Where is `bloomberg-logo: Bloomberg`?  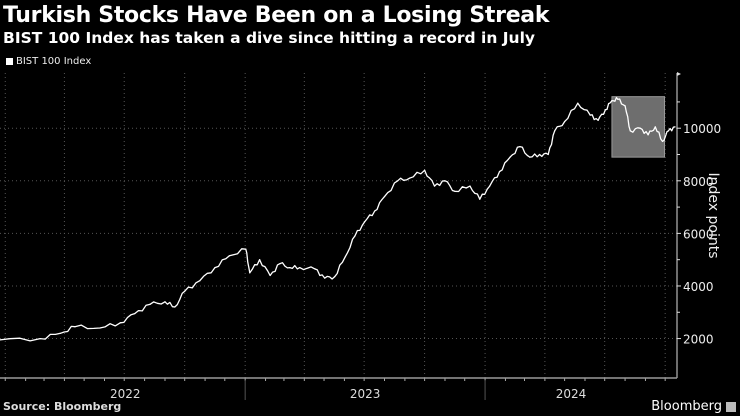
bloomberg-logo: Bloomberg is located at coordinates (686, 406).